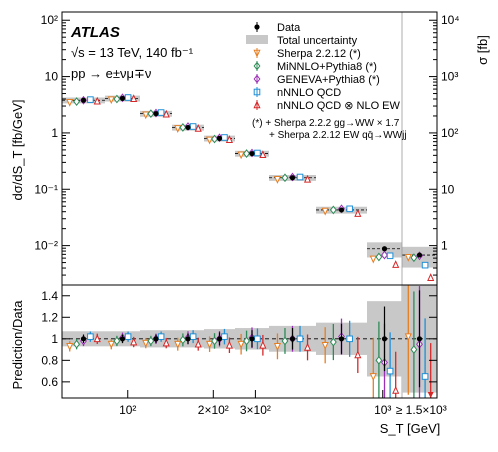  Describe the element at coordinates (257, 39) in the screenshot. I see `legend-swatch` at that location.